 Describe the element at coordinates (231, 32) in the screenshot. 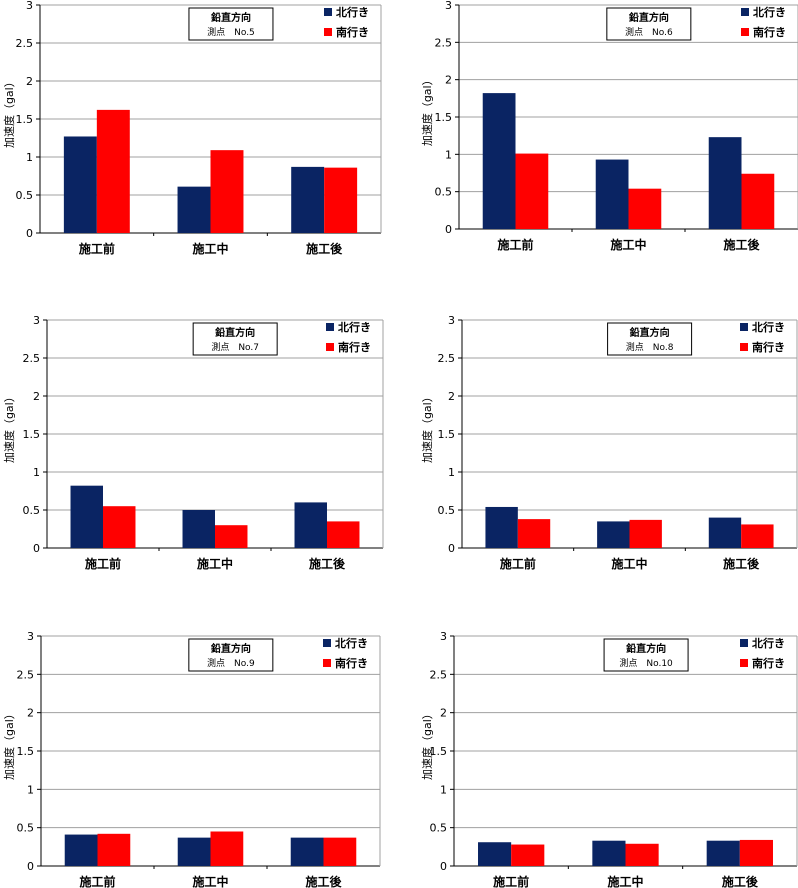

I see `chart-title-line2: 測点 No.5` at that location.